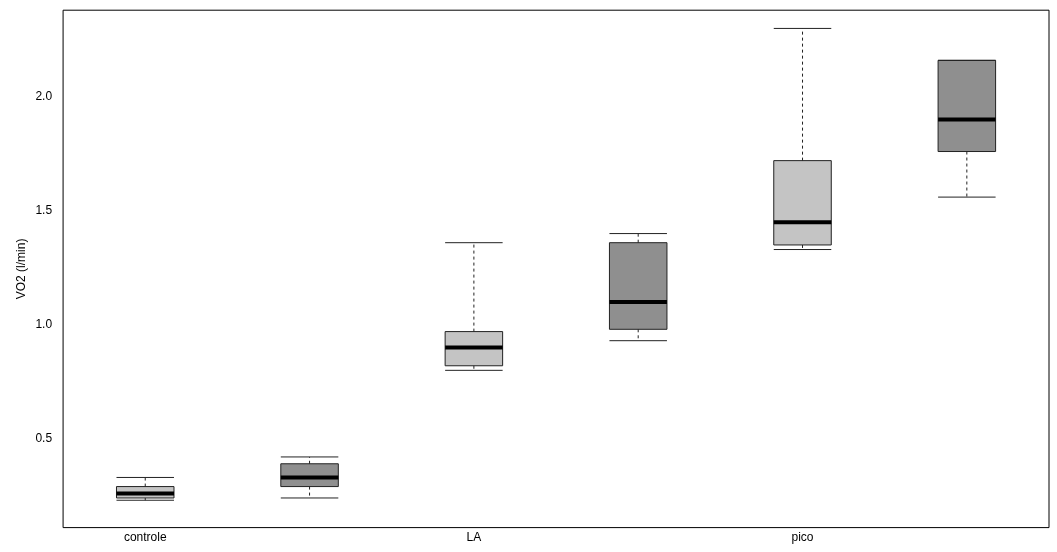  Describe the element at coordinates (44, 438) in the screenshot. I see `y-tick-label: 0.5` at that location.